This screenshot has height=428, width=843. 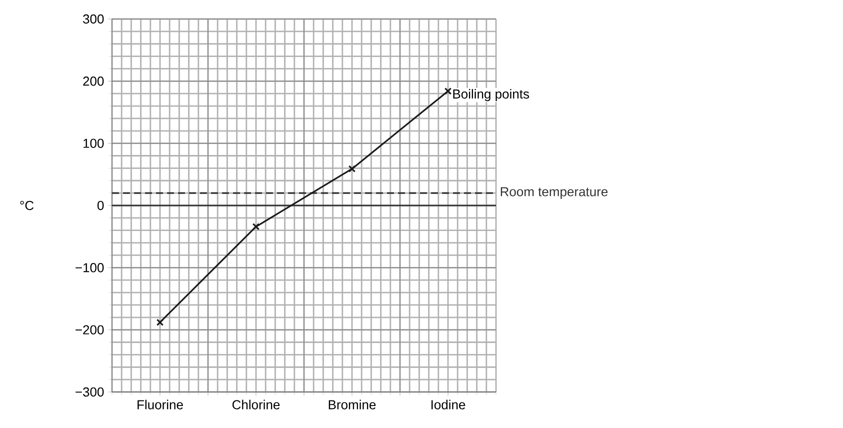 I want to click on y-tick-label: 300, so click(x=93, y=19).